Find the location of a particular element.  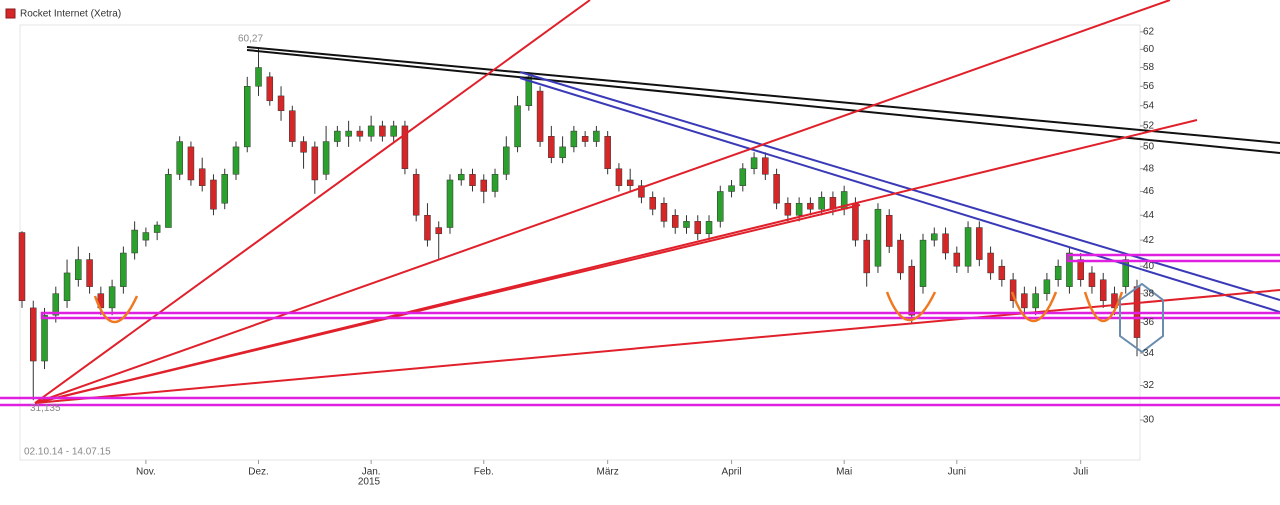

x-tick-label: Juni is located at coordinates (957, 472).